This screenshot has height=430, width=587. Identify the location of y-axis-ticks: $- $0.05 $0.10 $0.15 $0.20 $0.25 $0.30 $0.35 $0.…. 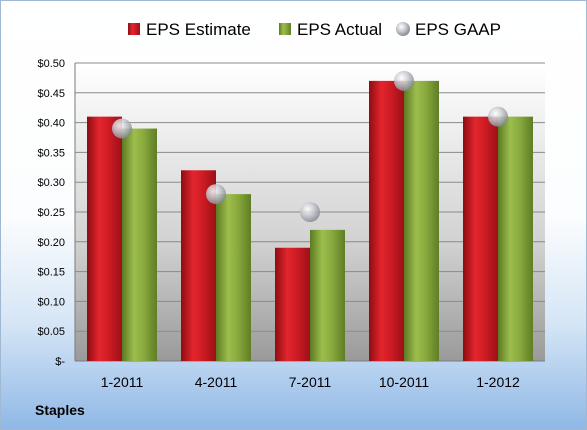
(51, 213).